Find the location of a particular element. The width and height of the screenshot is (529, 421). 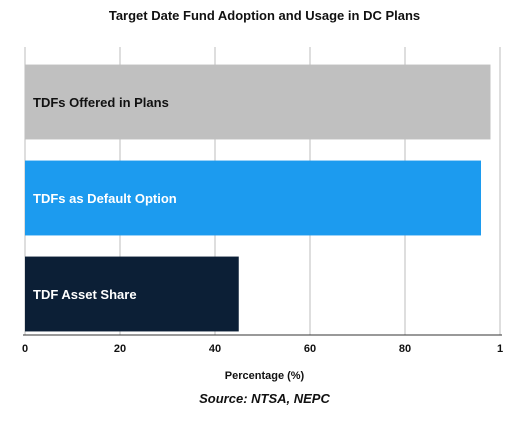

x-axis-label: Percentage (%) is located at coordinates (264, 376).